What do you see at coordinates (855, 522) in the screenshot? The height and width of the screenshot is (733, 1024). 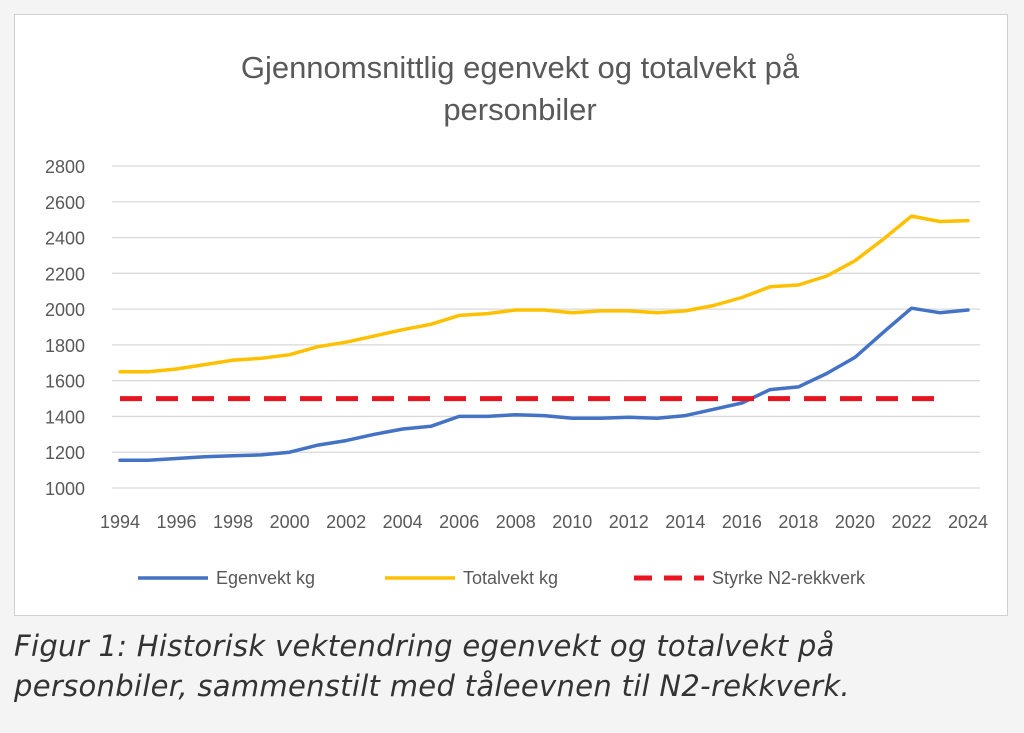 I see `x-tick-label: 2020` at bounding box center [855, 522].